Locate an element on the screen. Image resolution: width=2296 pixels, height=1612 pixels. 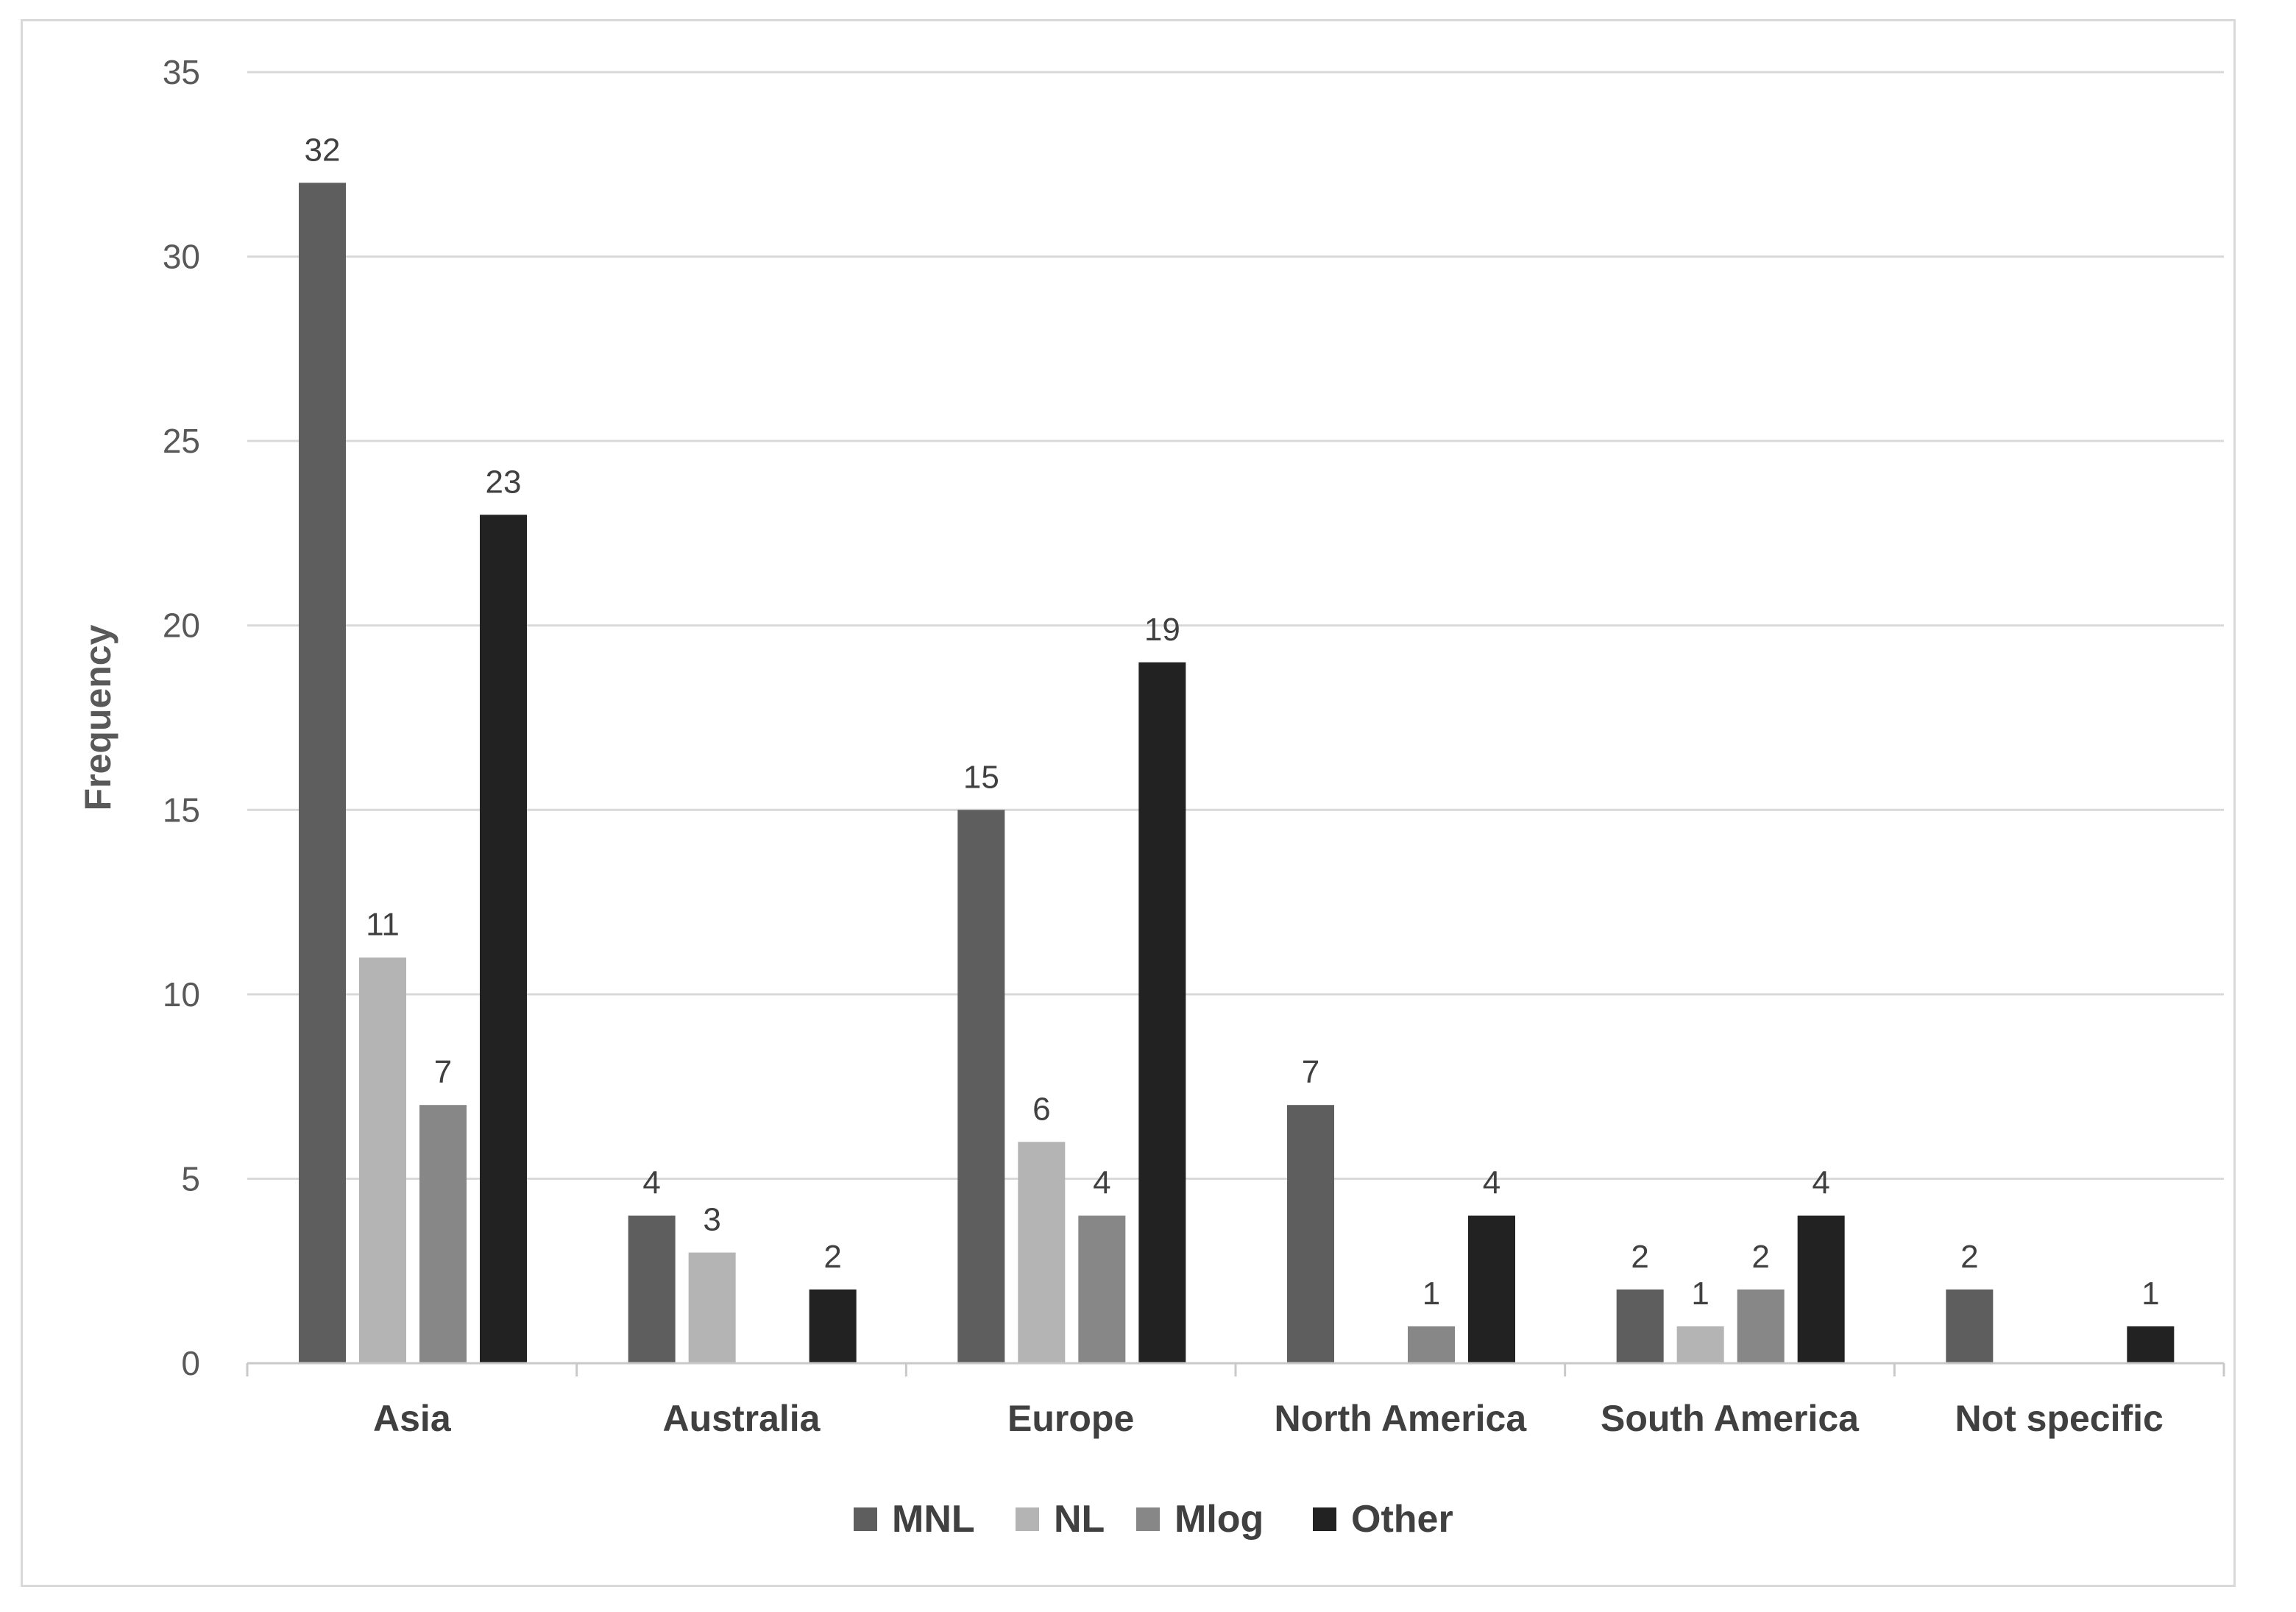
y-tick-label: 5 is located at coordinates (191, 1179).